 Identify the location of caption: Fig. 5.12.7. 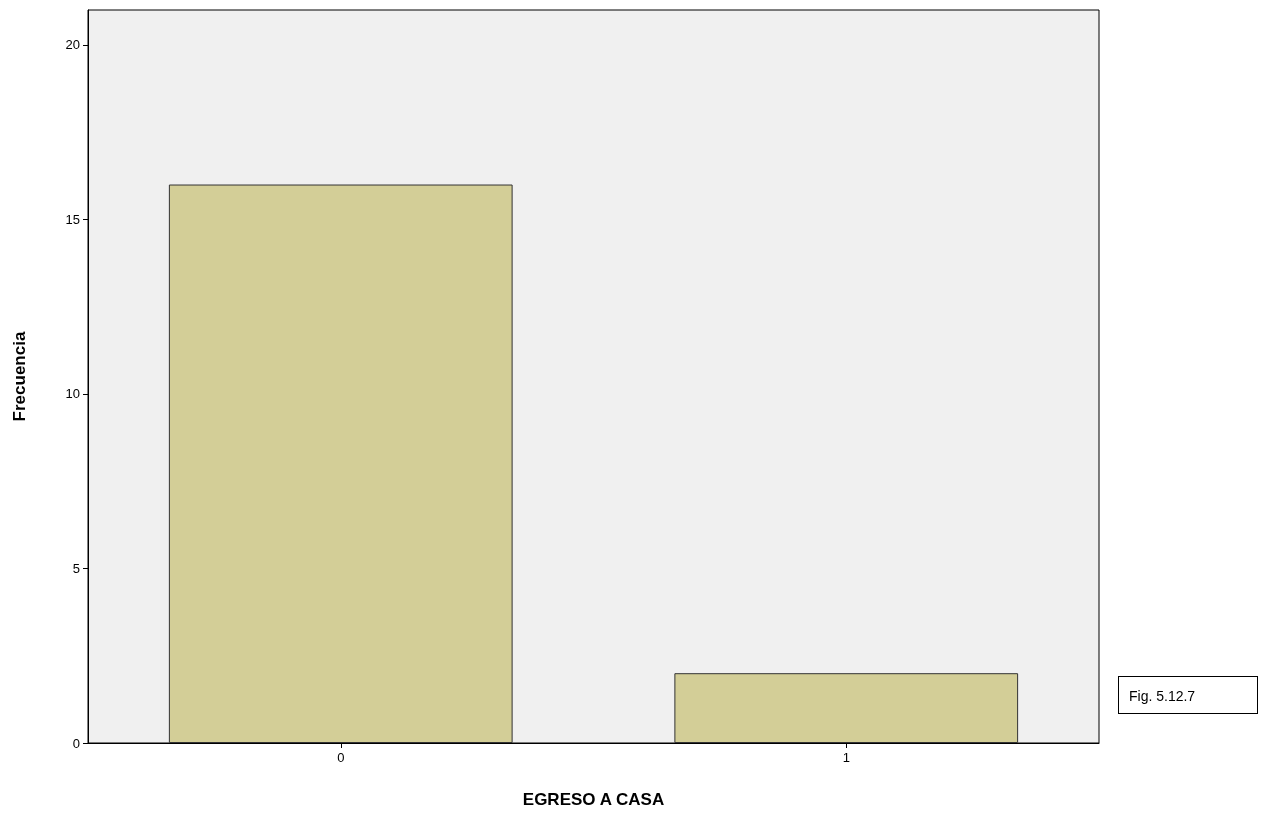
(1188, 695).